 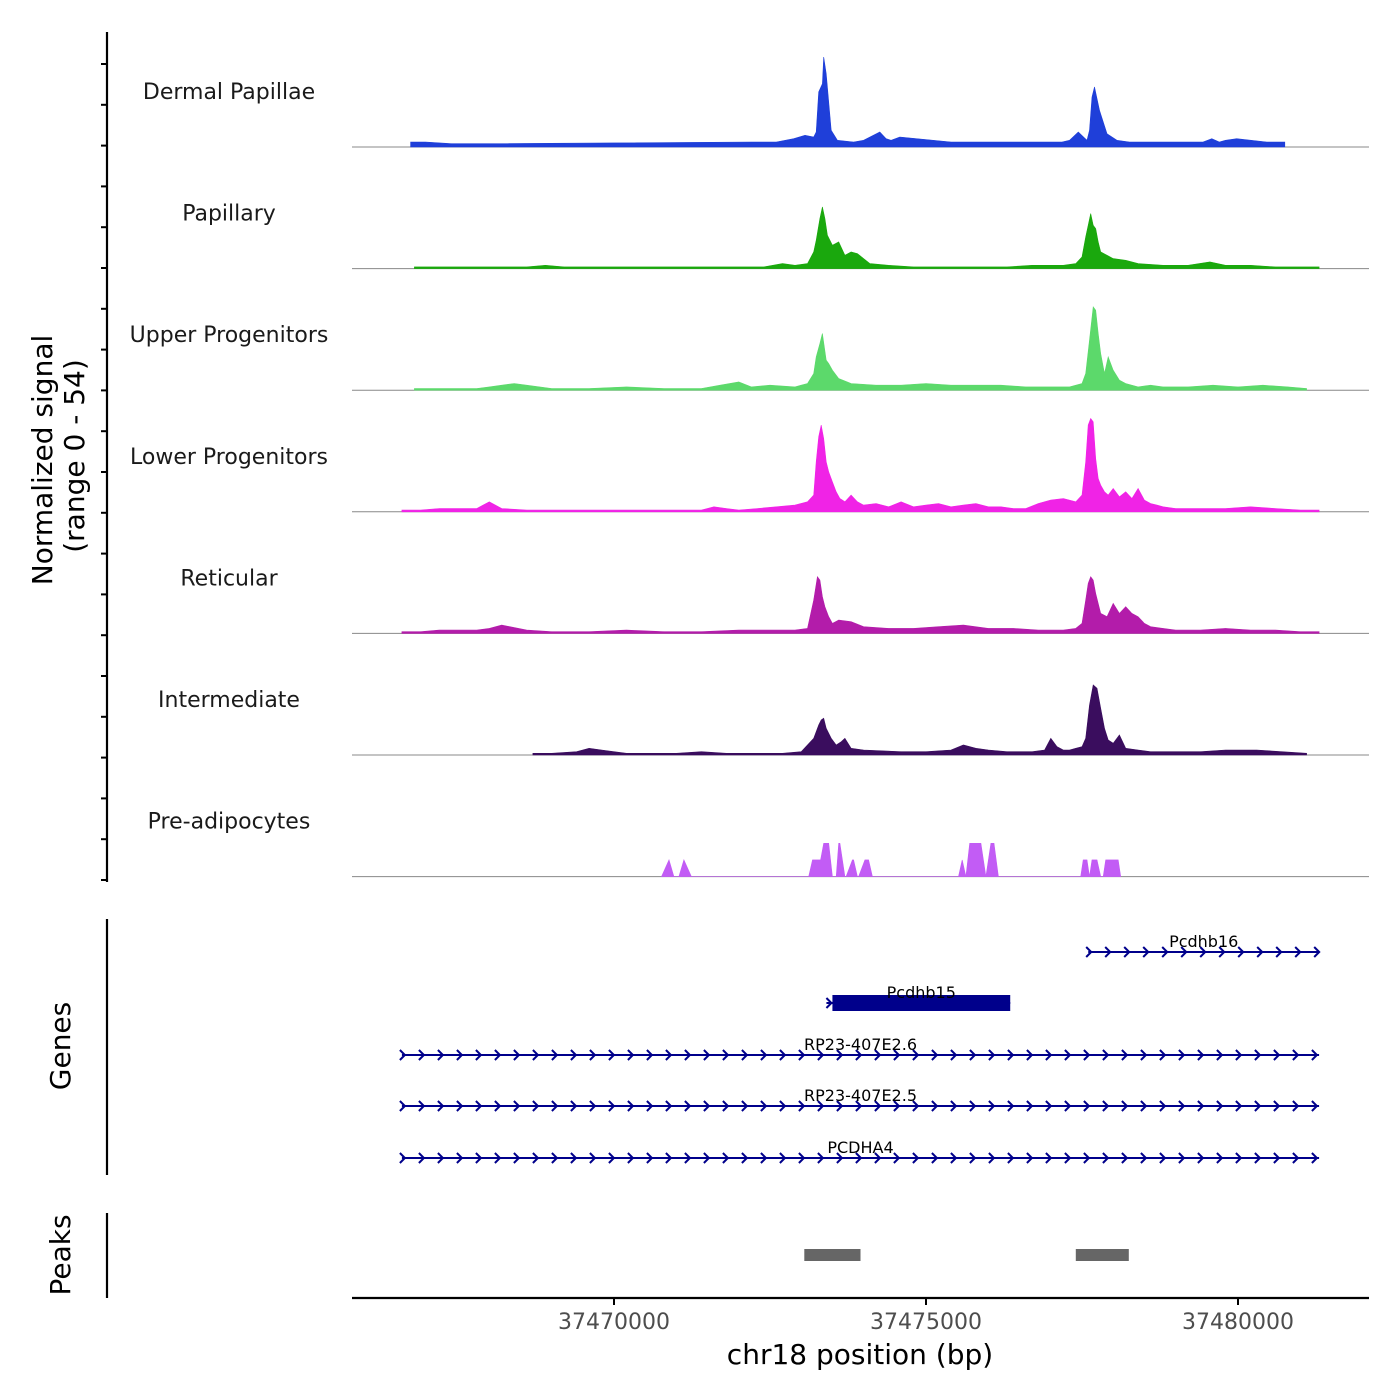 I want to click on coverage-track: Pre-adipocytes, so click(x=758, y=844).